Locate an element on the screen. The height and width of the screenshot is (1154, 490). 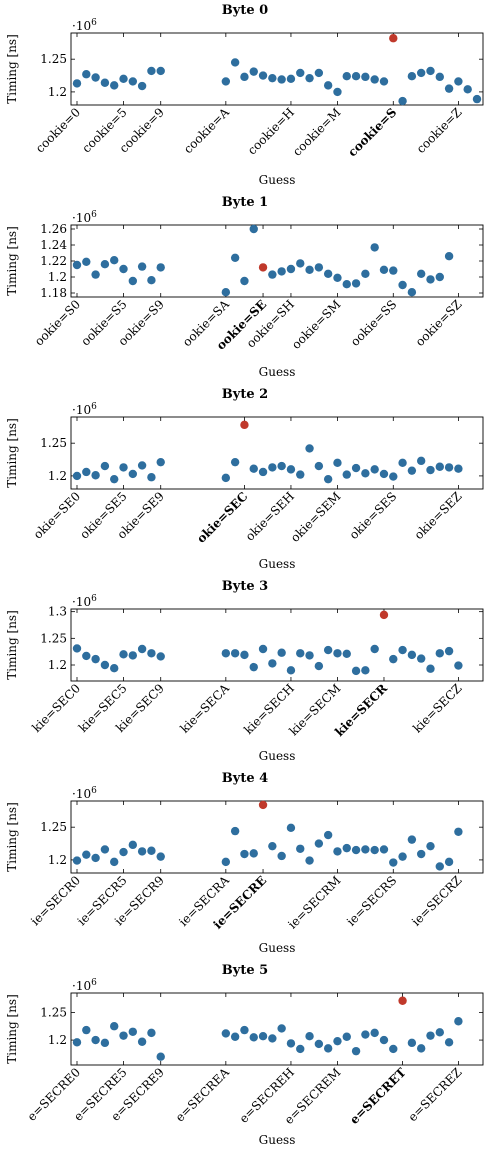
x-tick-label: ookie=SZ is located at coordinates (439, 323).